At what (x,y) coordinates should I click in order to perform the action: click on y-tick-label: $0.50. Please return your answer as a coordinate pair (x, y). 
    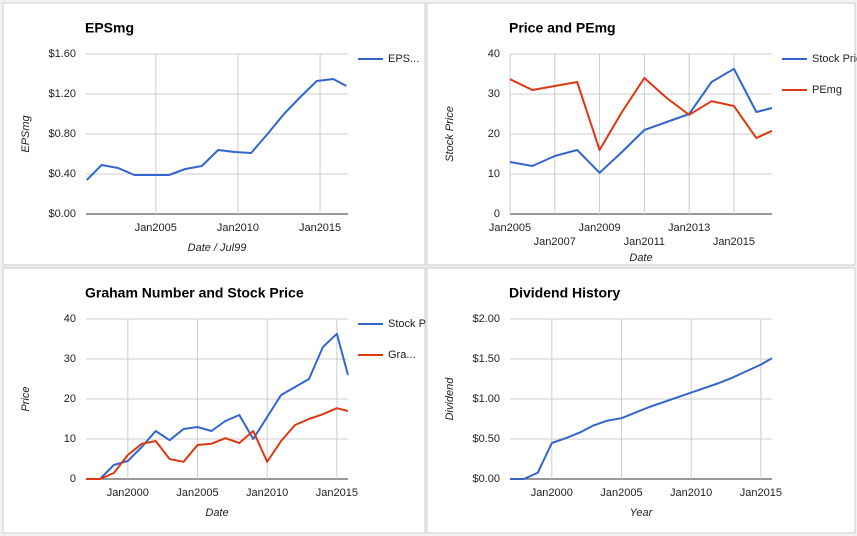
    Looking at the image, I should click on (486, 439).